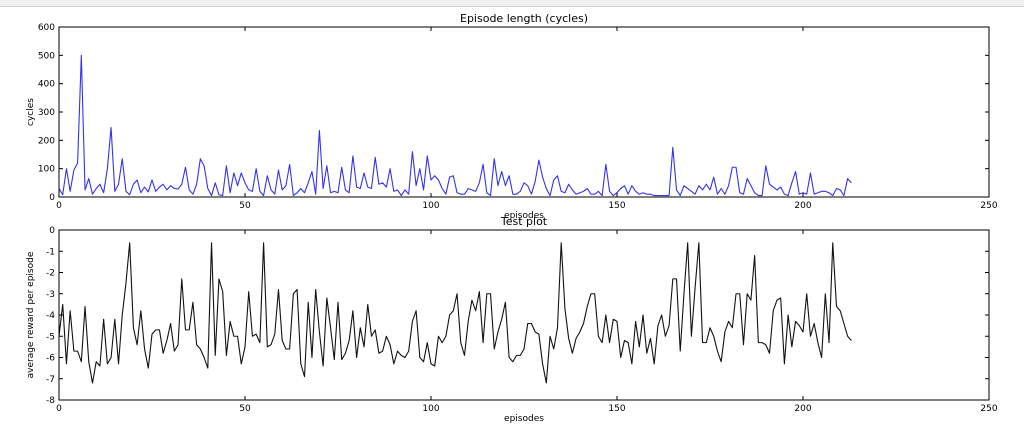  What do you see at coordinates (50, 316) in the screenshot?
I see `y-tick-label: -4` at bounding box center [50, 316].